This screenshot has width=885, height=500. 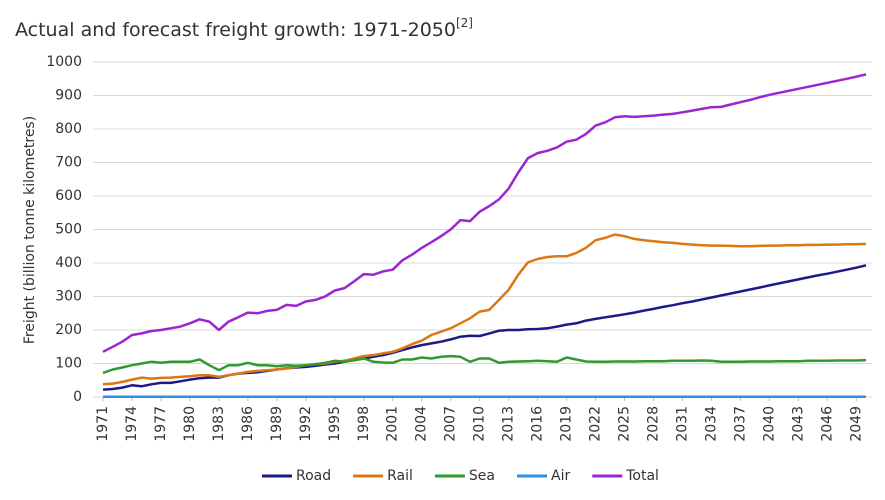 What do you see at coordinates (538, 424) in the screenshot?
I see `x-tick-label: 2016` at bounding box center [538, 424].